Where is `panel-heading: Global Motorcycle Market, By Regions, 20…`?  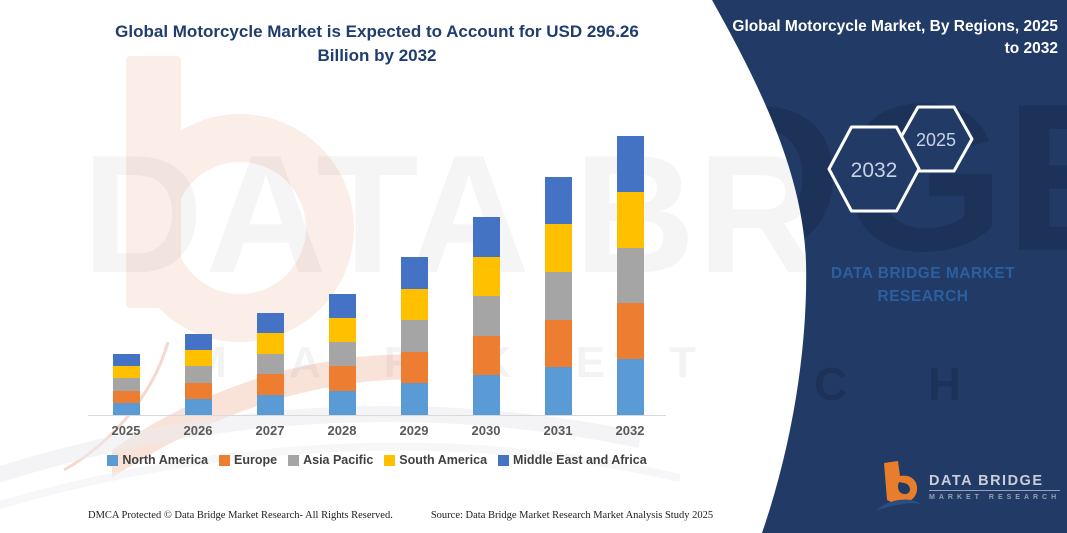 panel-heading: Global Motorcycle Market, By Regions, 20… is located at coordinates (895, 38).